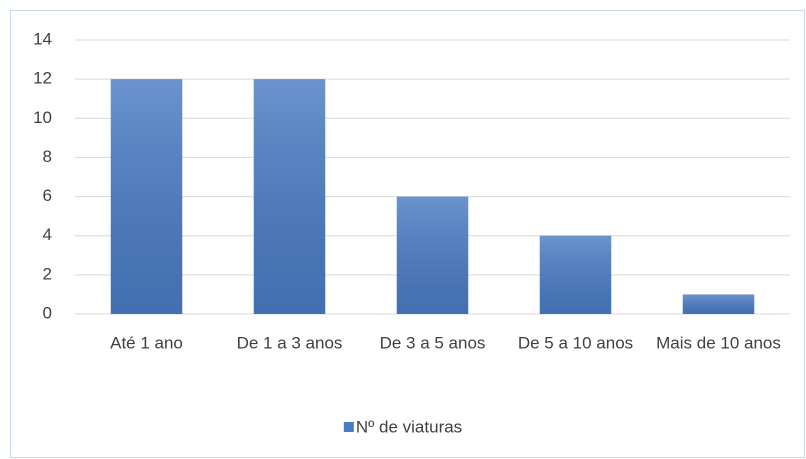 This screenshot has height=459, width=806. Describe the element at coordinates (47, 234) in the screenshot. I see `y-tick-label: 4` at that location.